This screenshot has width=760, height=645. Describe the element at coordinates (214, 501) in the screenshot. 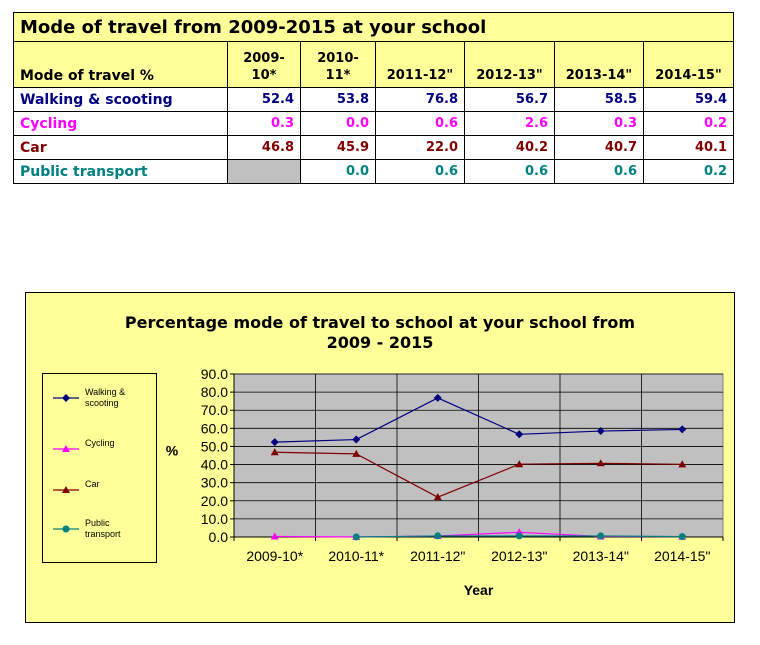

I see `y-tick-label: 20.0` at that location.